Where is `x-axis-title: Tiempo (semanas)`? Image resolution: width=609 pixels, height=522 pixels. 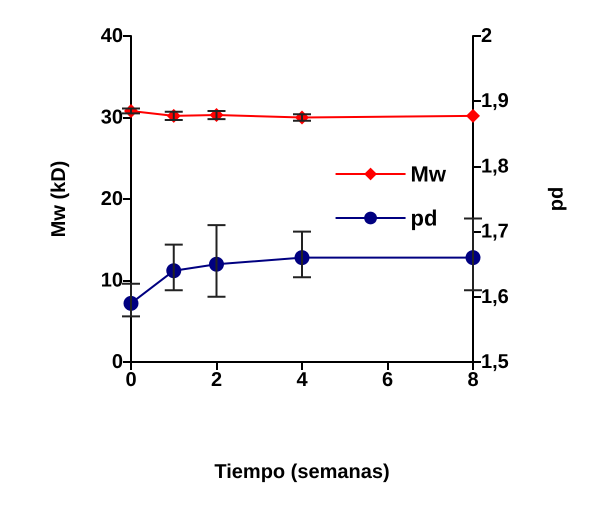
x-axis-title: Tiempo (semanas) is located at coordinates (302, 472).